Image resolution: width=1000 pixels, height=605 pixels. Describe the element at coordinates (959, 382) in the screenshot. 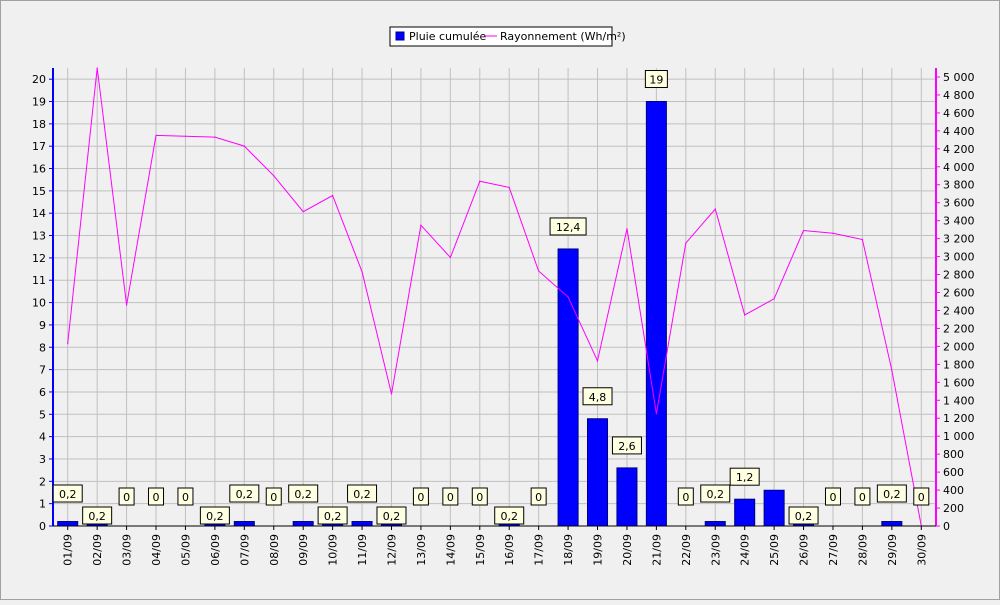

I see `y-right-tick-label: 1 600` at that location.